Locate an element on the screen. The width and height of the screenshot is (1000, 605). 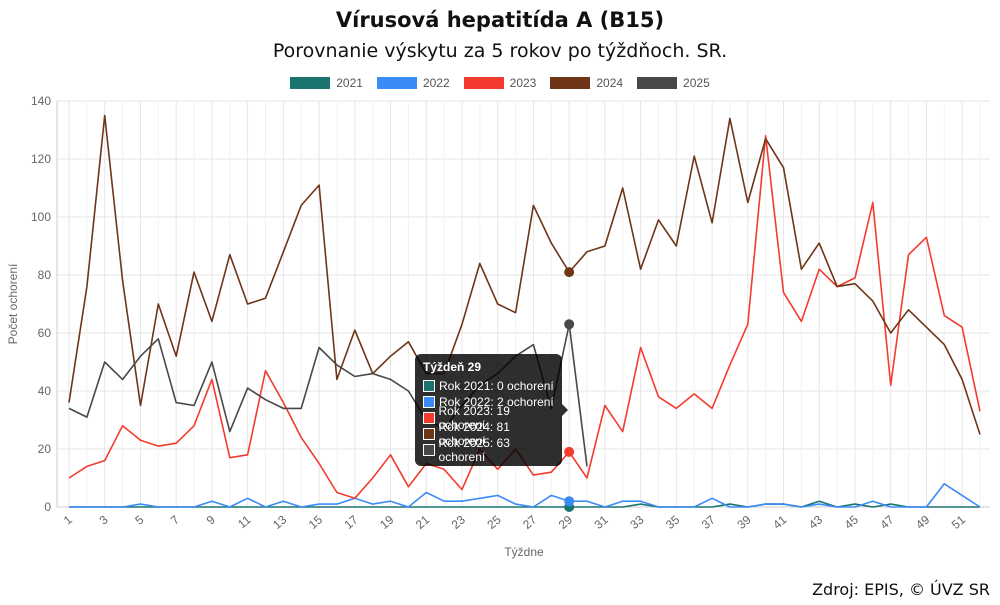
series-line-2022 is located at coordinates (525, 495).